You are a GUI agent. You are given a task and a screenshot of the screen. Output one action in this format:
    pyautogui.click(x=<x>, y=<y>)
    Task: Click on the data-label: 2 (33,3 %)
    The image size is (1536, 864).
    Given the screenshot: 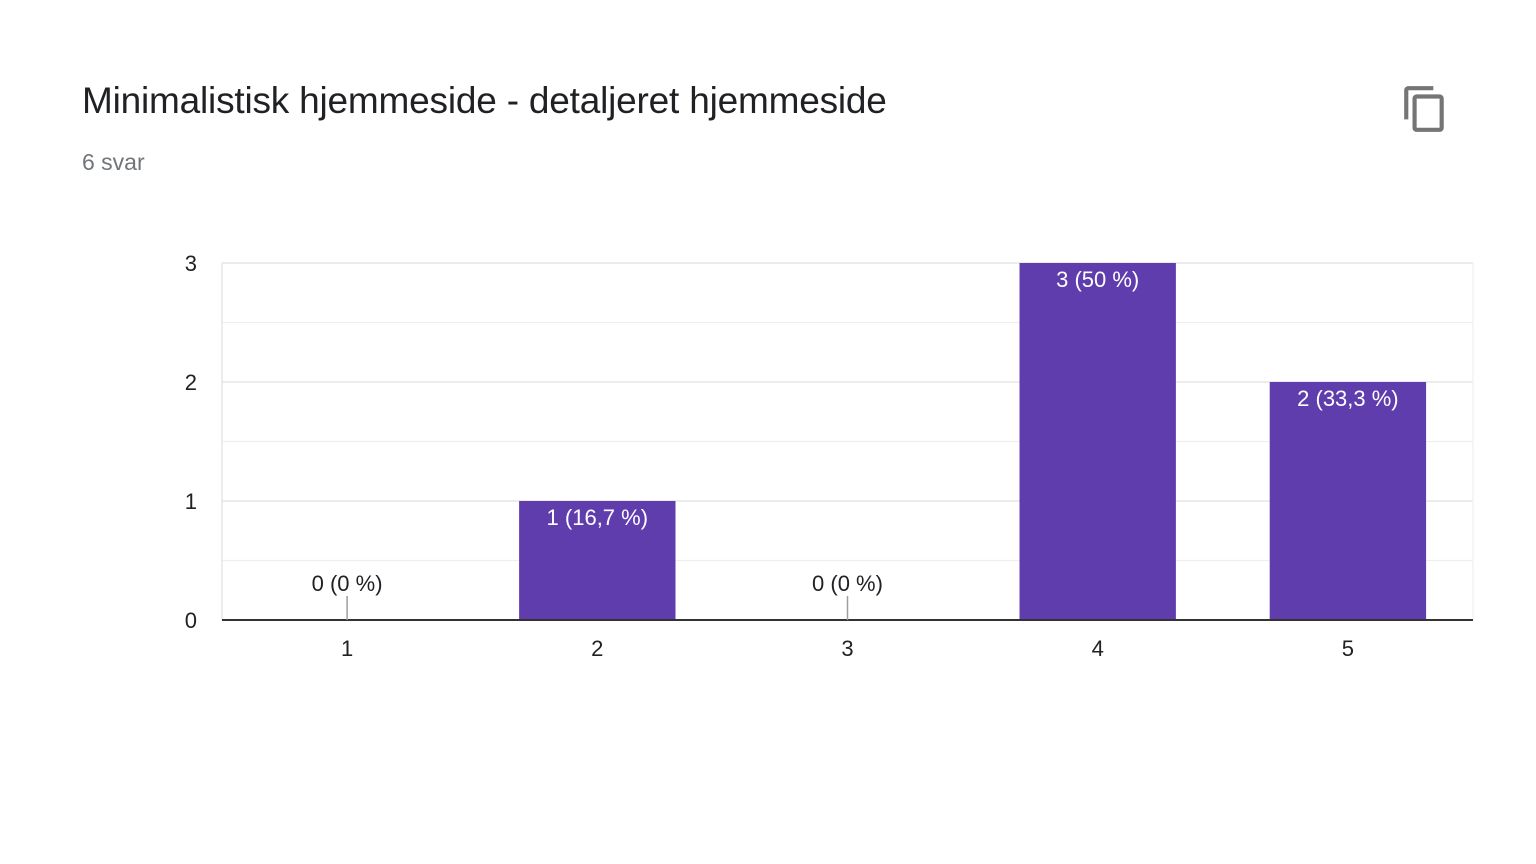 What is the action you would take?
    pyautogui.click(x=1348, y=398)
    